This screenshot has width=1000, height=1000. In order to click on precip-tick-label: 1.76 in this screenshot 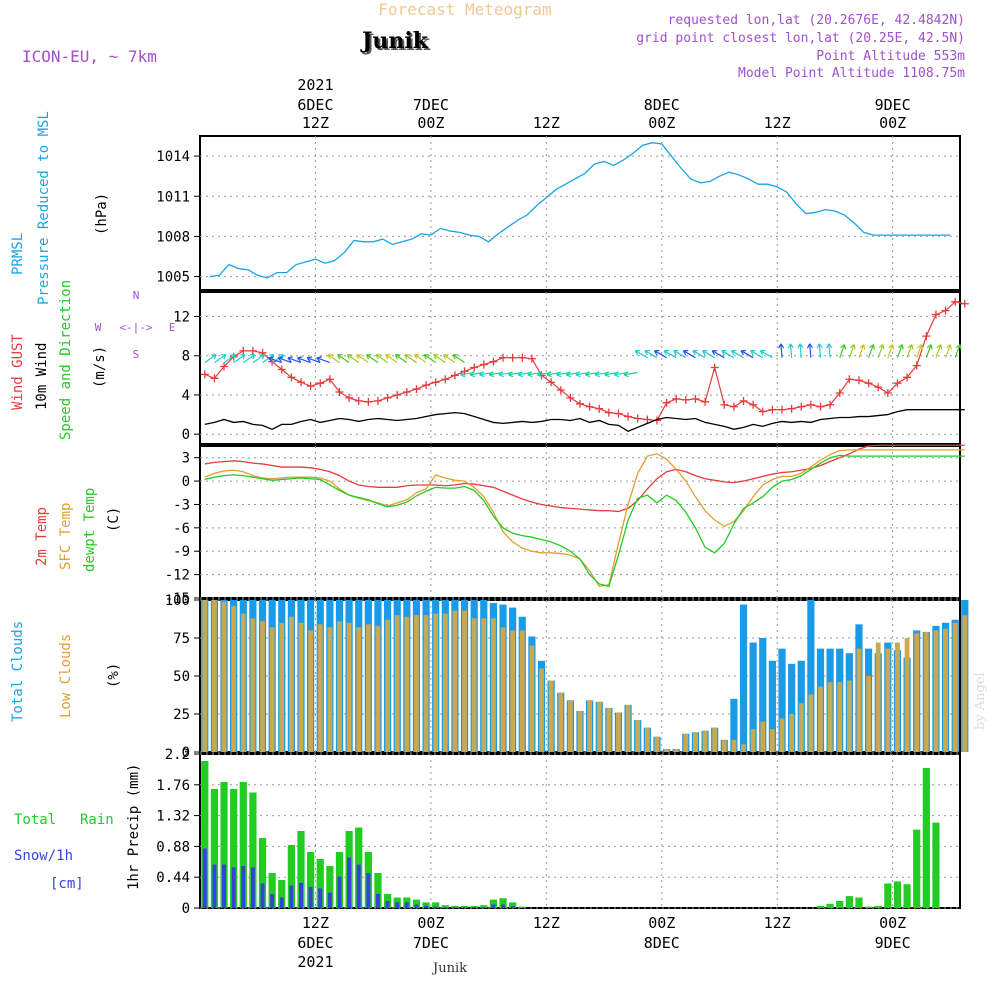, I will do `click(173, 786)`.